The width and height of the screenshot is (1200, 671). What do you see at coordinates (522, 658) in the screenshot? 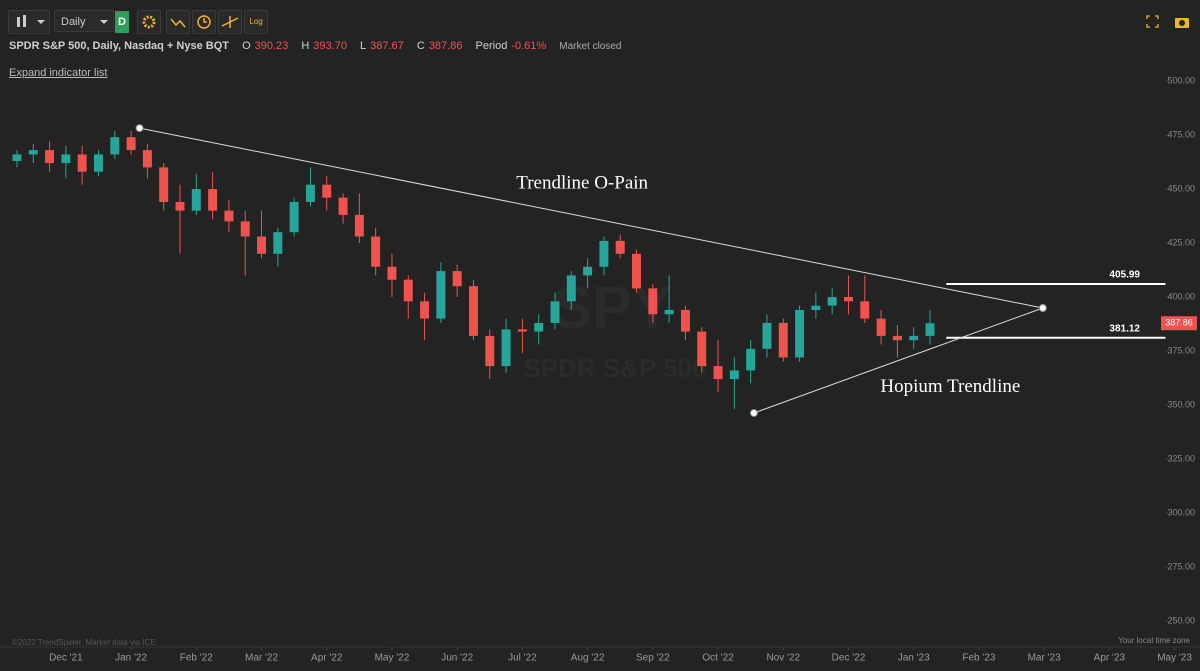
I see `x-tick-label: Jul '22` at bounding box center [522, 658].